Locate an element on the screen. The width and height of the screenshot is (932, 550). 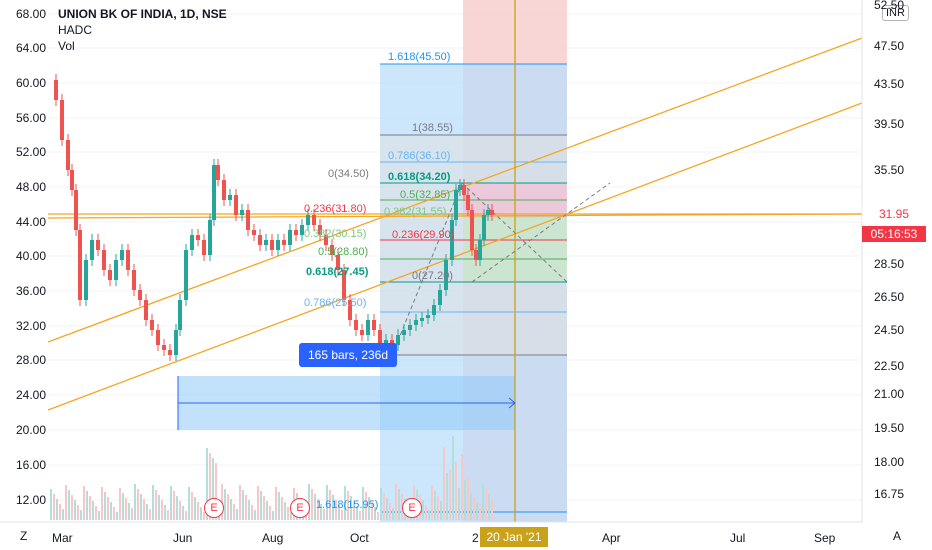
indicator-vol: Vol is located at coordinates (66, 46).